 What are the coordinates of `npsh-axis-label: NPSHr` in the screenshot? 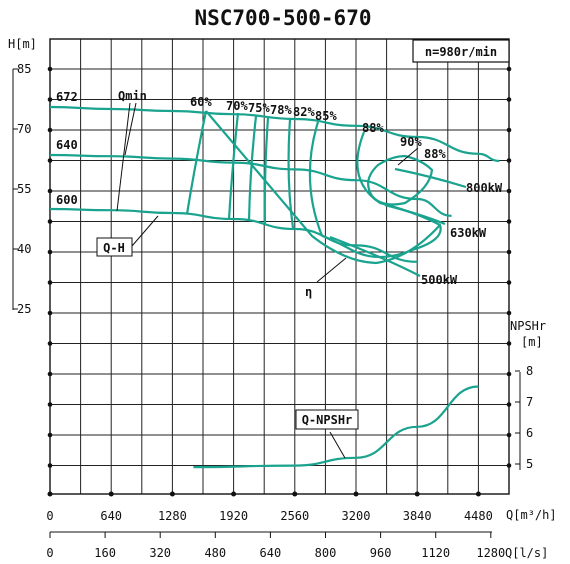 It's located at (528, 326).